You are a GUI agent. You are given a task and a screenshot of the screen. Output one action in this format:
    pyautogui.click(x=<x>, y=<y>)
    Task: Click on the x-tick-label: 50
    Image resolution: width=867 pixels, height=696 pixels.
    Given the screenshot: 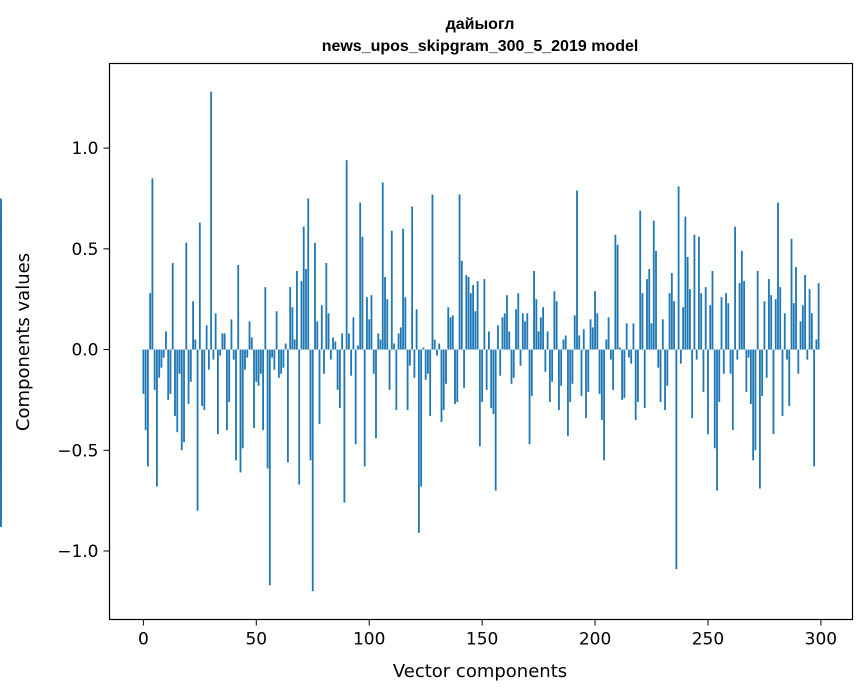 What is the action you would take?
    pyautogui.click(x=256, y=640)
    